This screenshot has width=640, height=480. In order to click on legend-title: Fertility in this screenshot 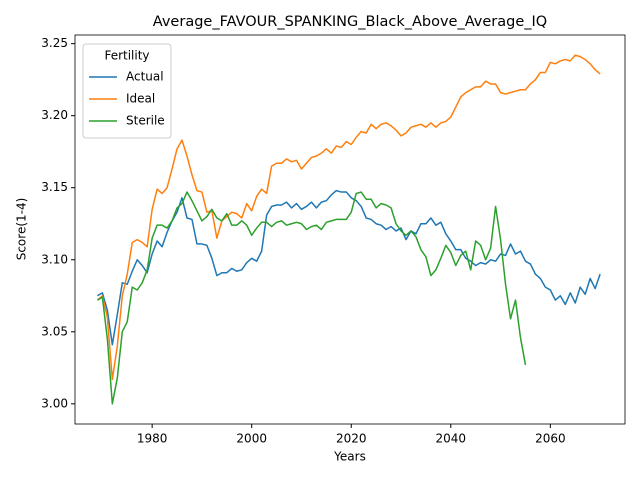, I will do `click(126, 56)`.